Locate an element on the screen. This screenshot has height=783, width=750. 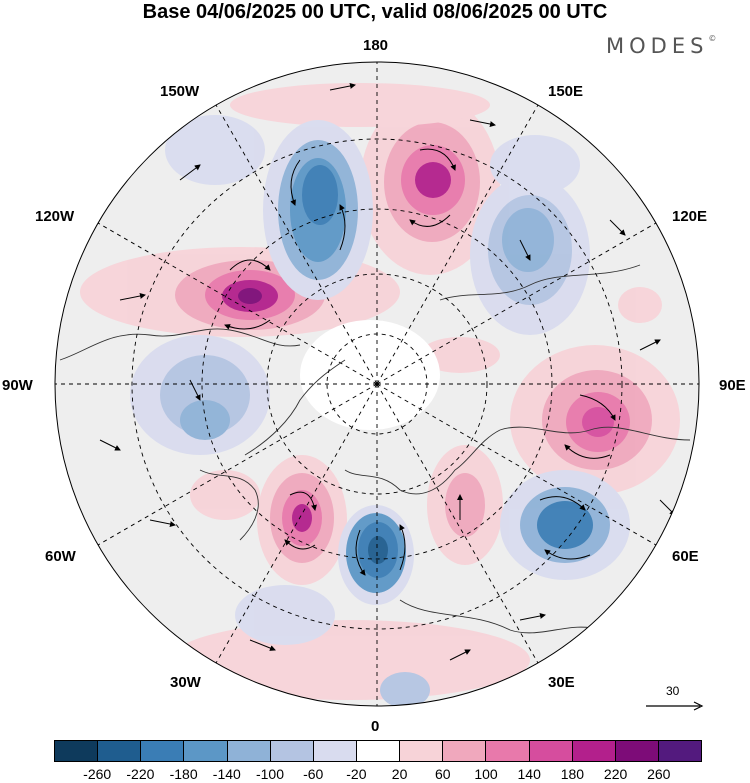
lon-label-120e: 120E is located at coordinates (690, 216).